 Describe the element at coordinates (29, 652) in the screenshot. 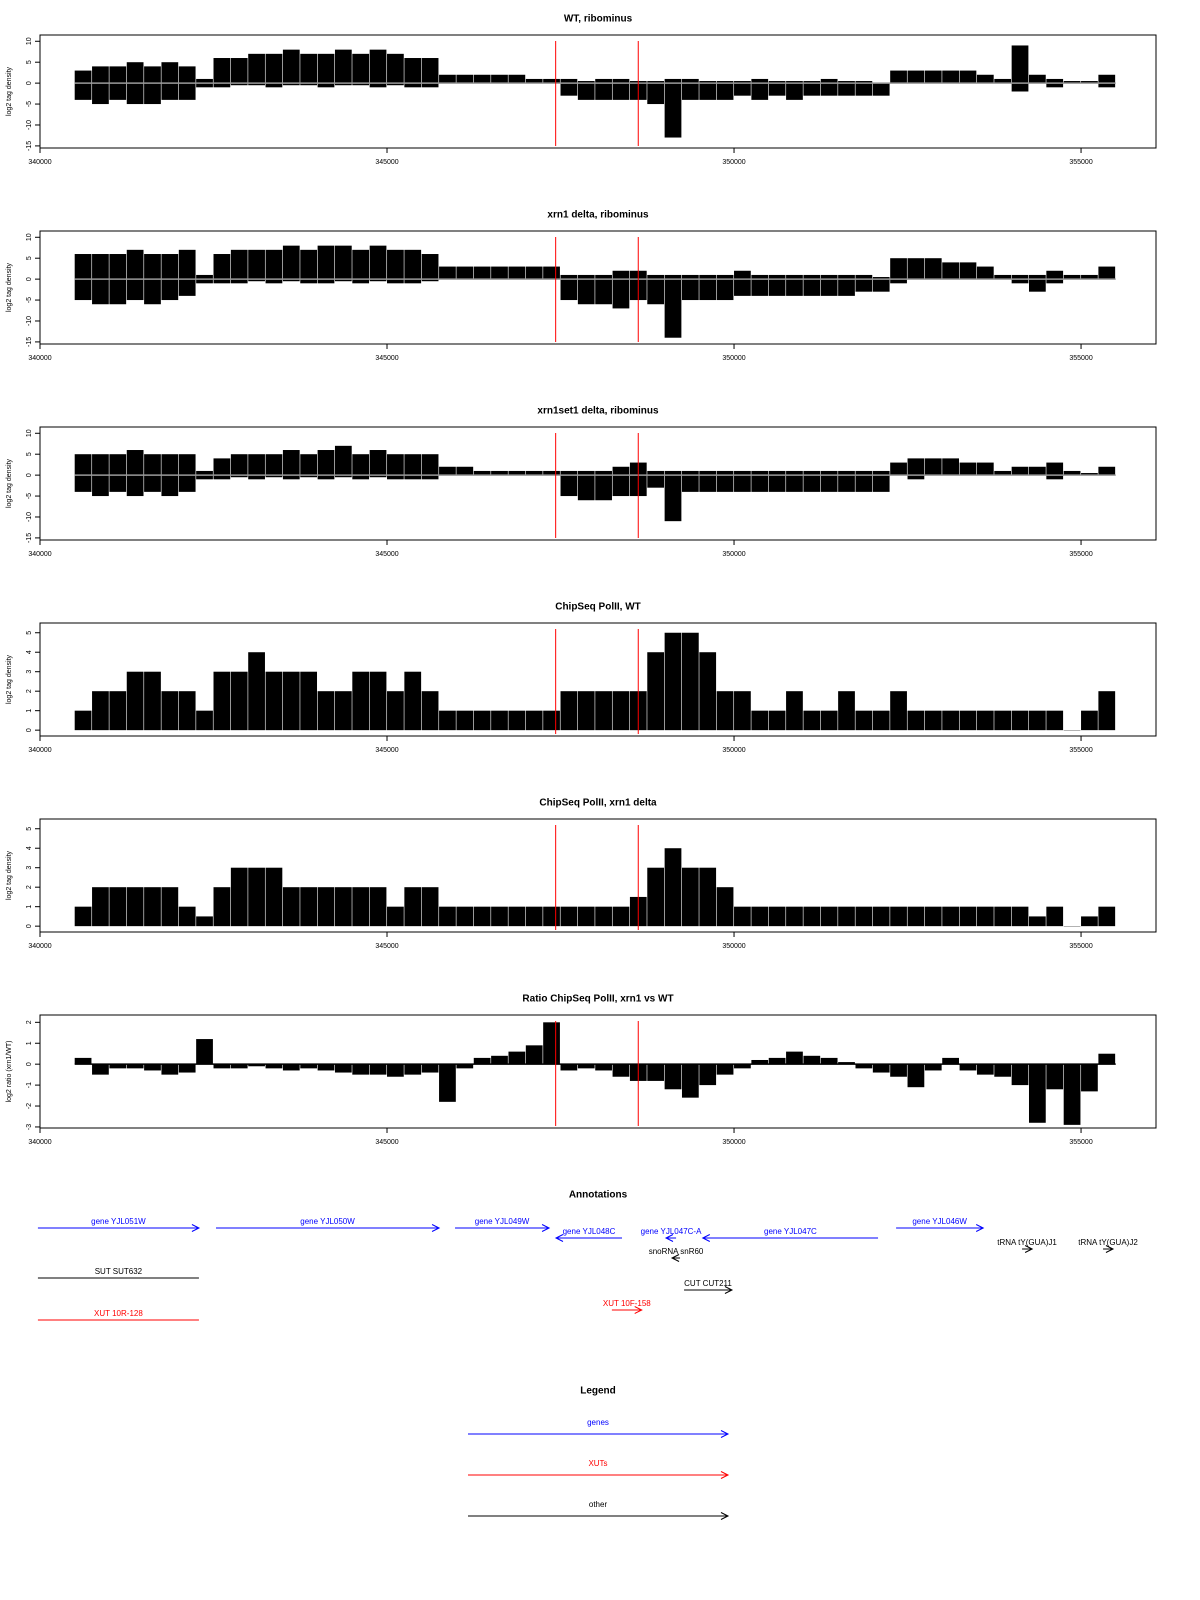

I see `y-tick-label: 4` at that location.